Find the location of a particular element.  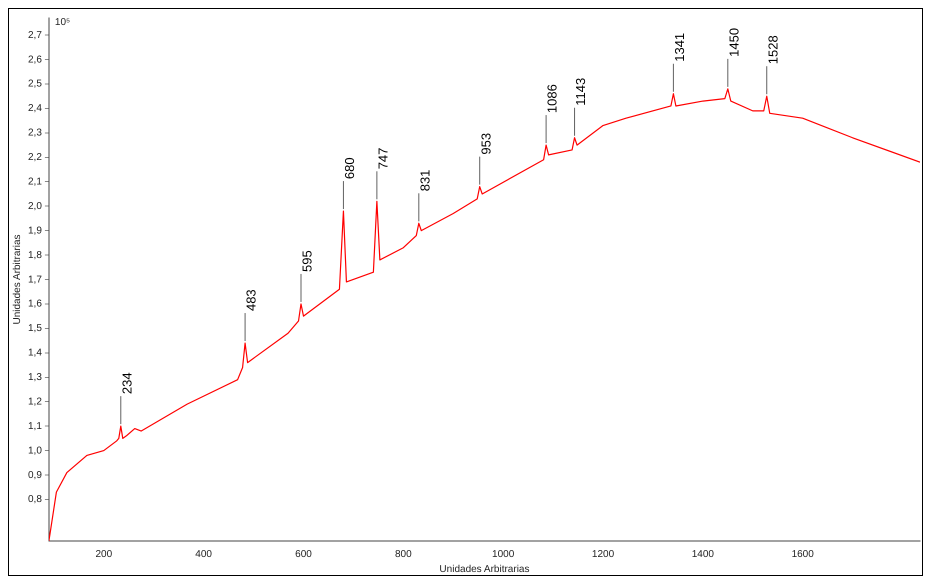

y-tick-label: 1,1 is located at coordinates (35, 426).